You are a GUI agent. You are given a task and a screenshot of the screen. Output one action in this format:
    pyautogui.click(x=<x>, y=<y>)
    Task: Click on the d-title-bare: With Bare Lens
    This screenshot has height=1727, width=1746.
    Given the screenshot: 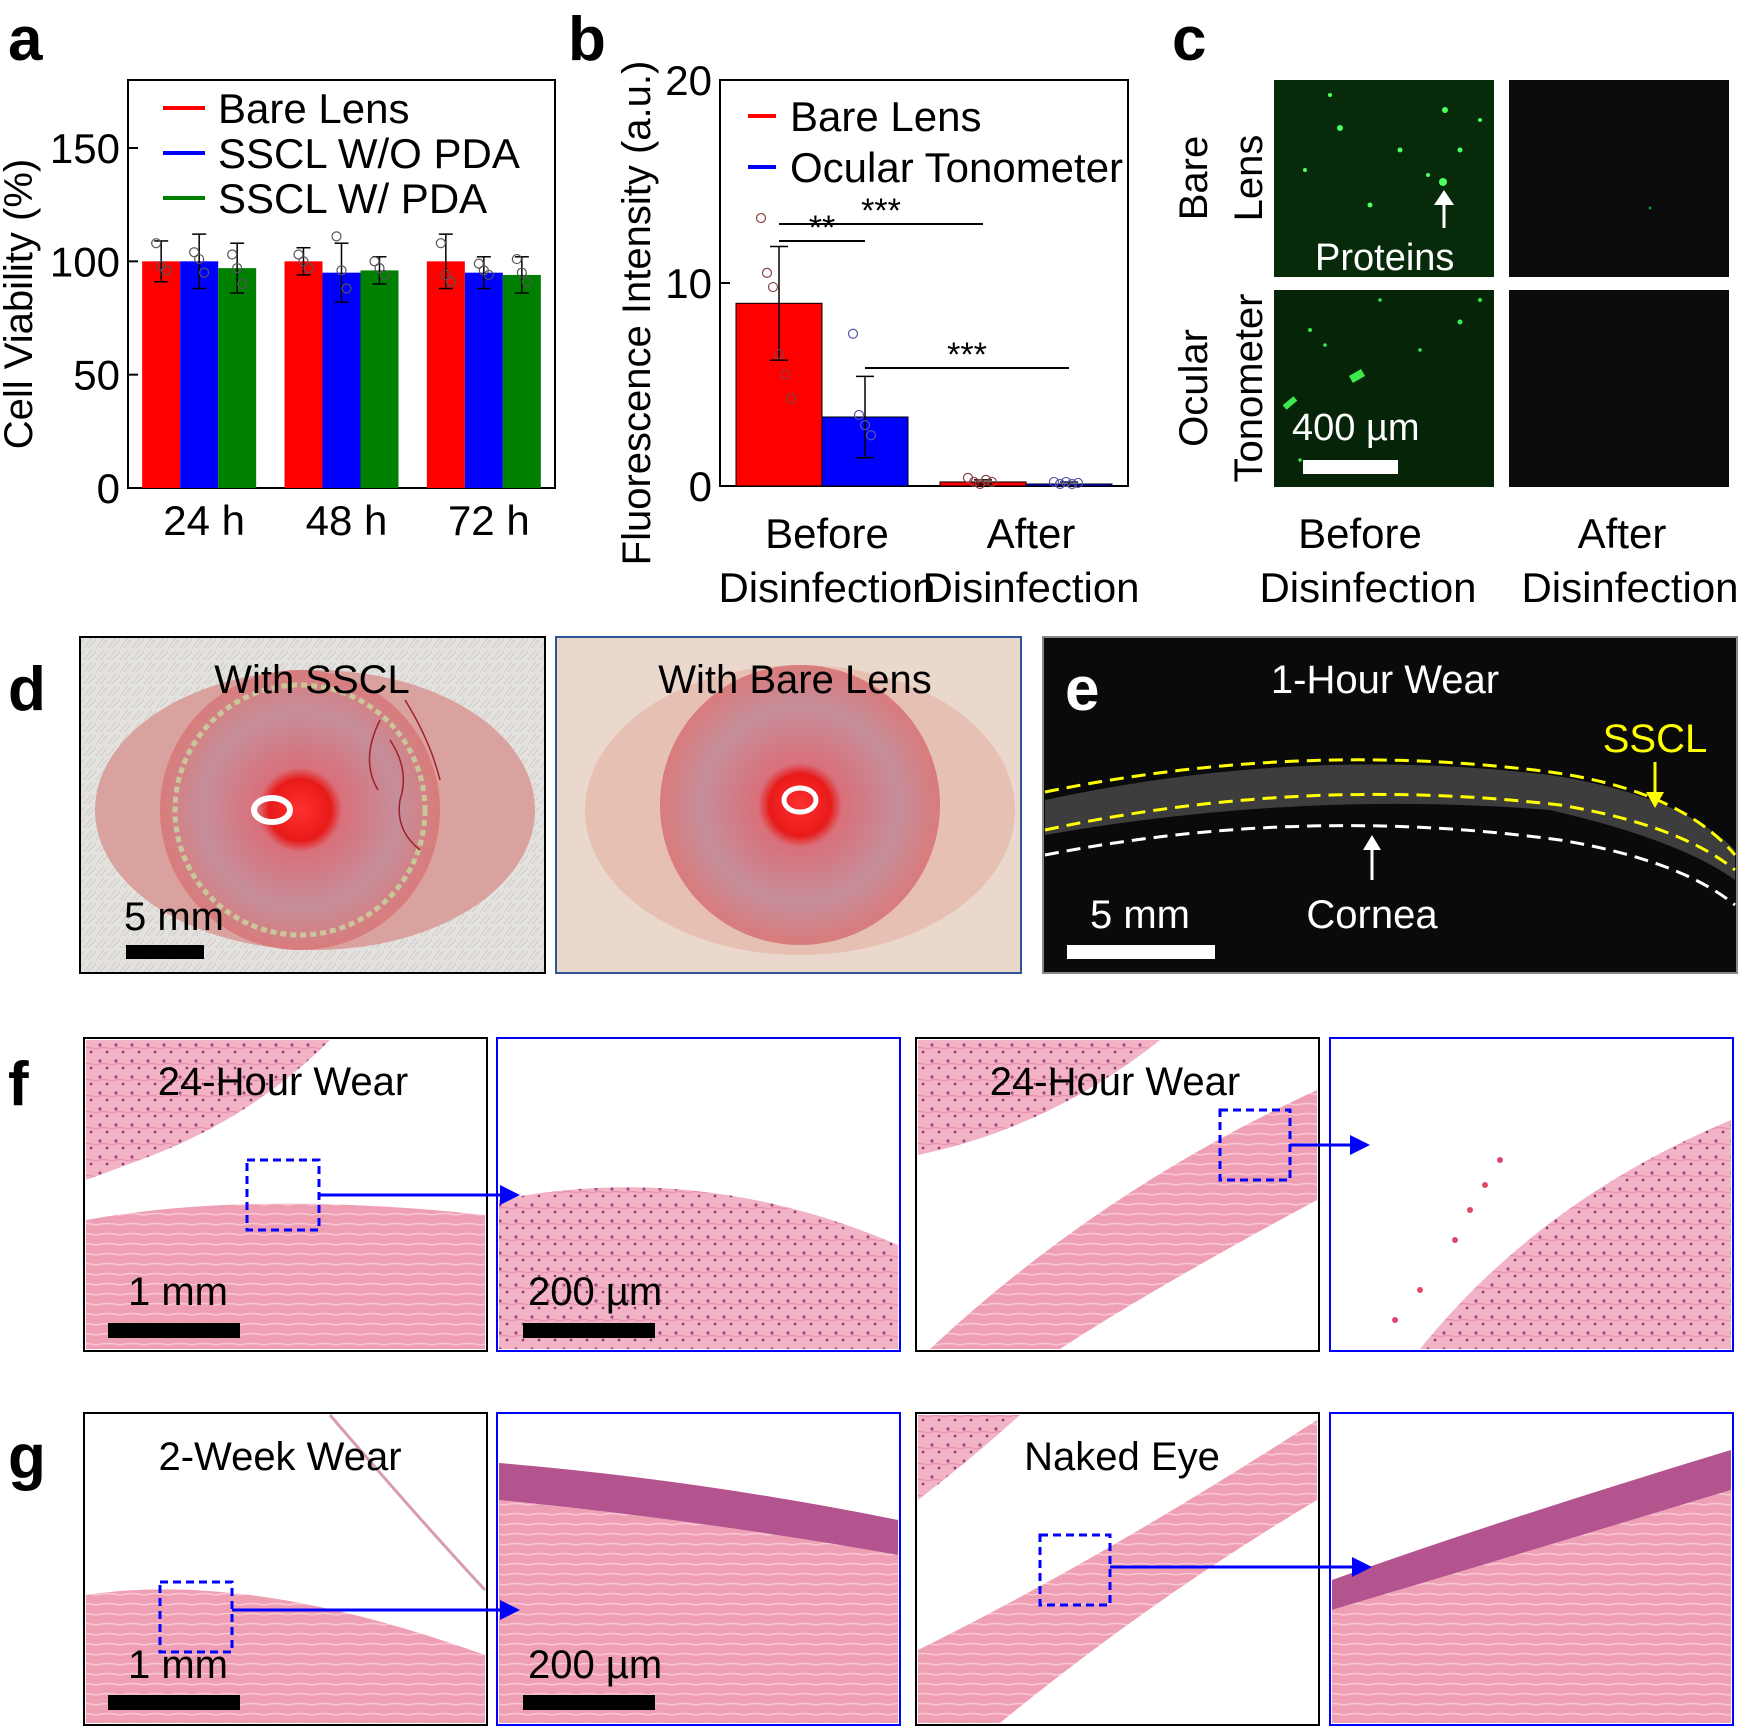 What is the action you would take?
    pyautogui.click(x=794, y=680)
    